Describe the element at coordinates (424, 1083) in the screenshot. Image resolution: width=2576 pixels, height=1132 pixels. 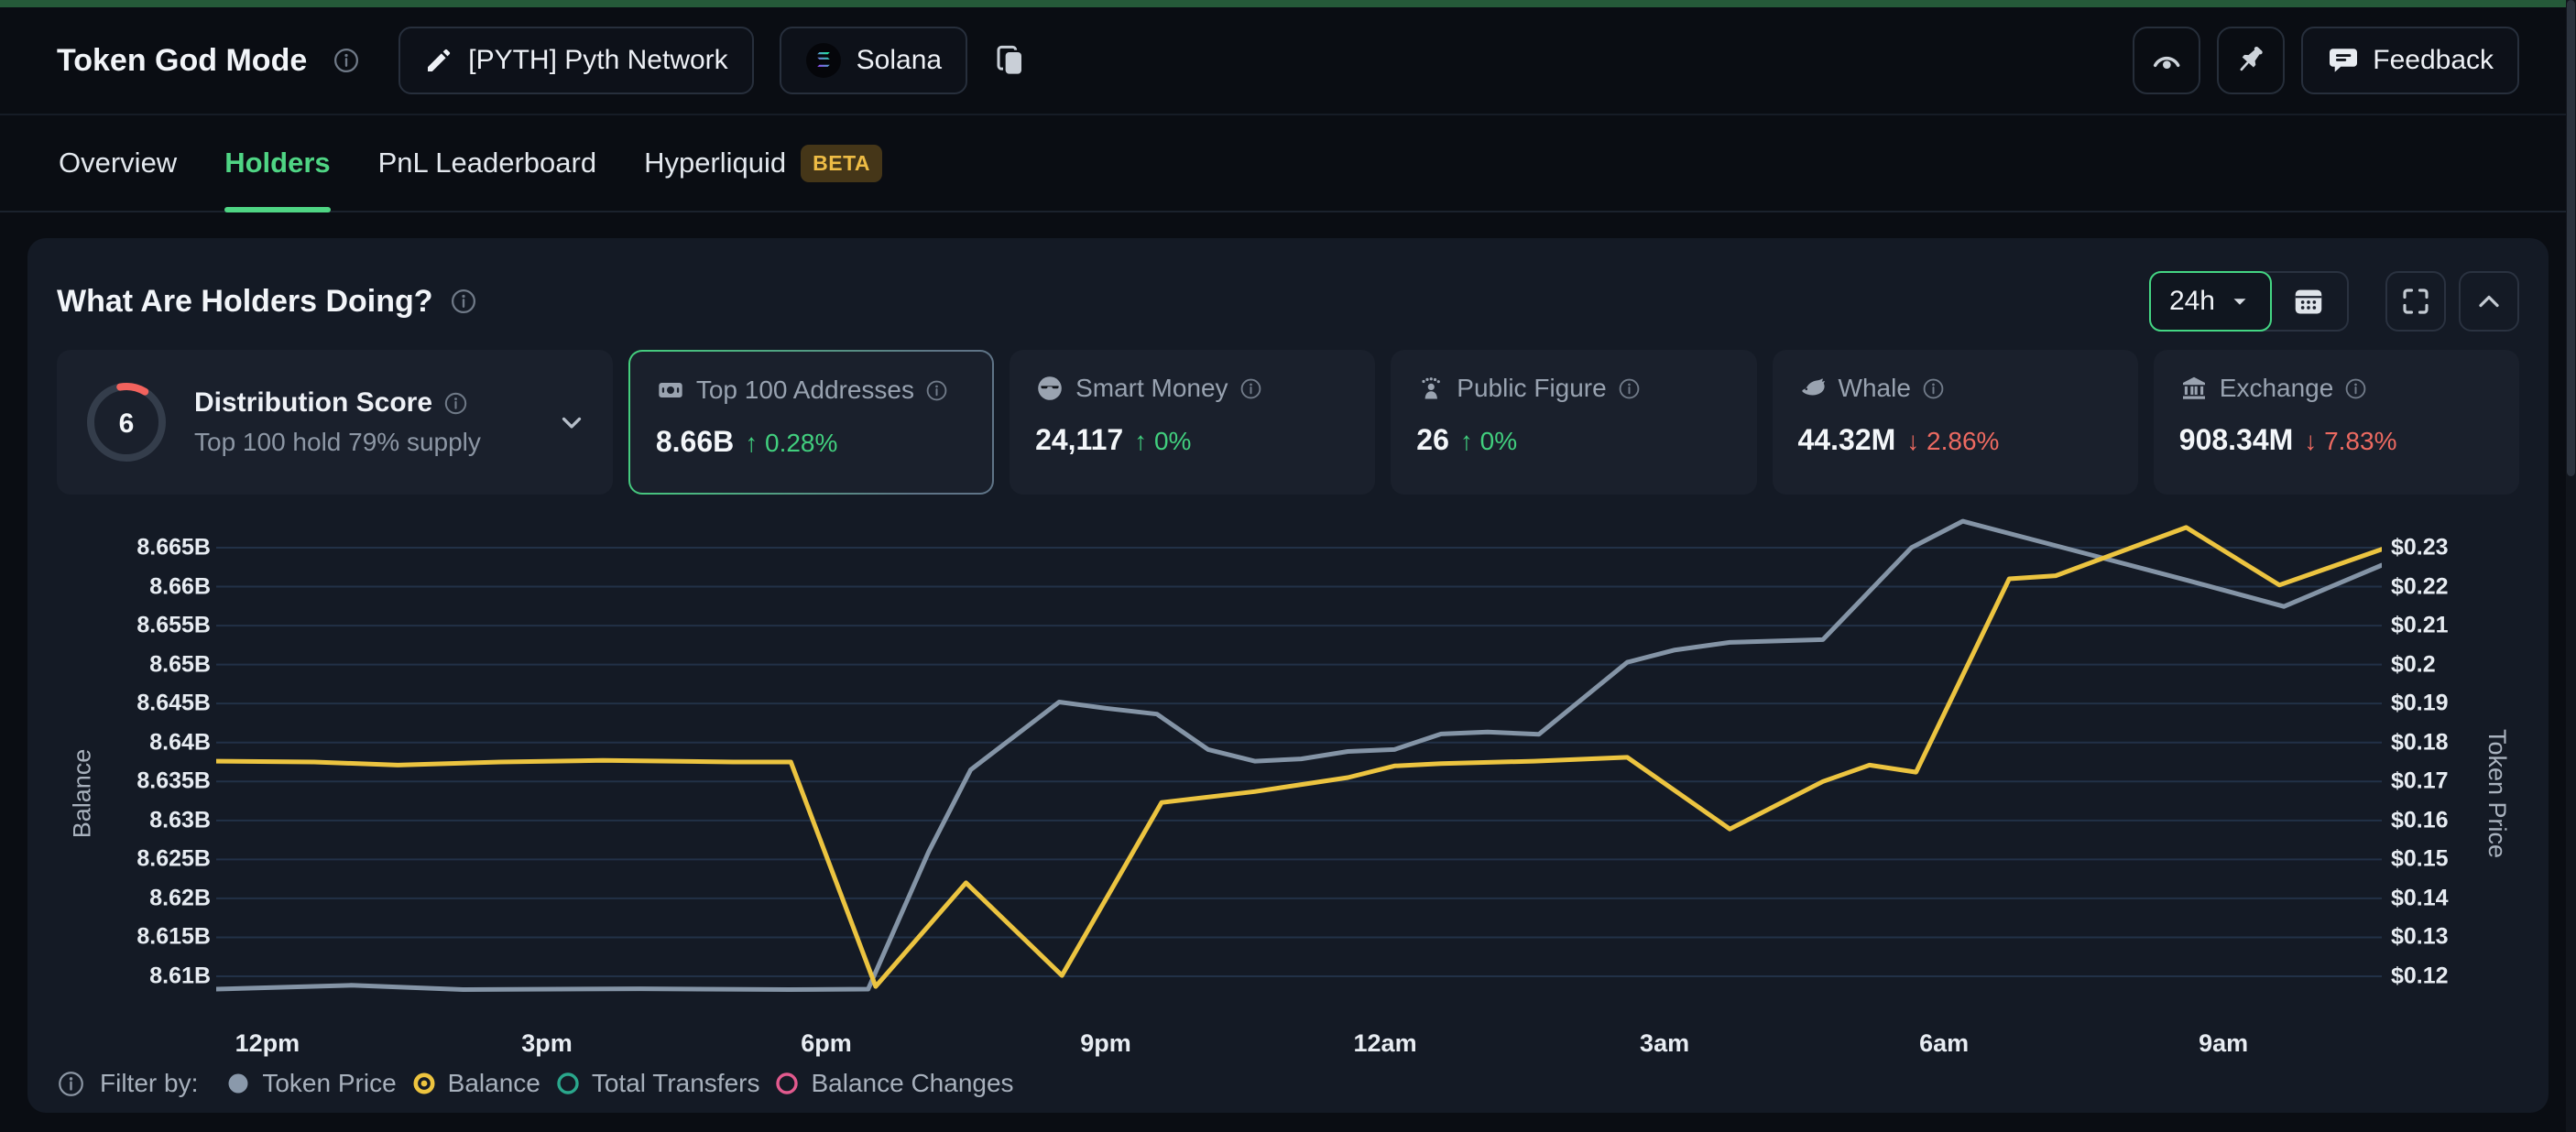
I see `balance-marker` at that location.